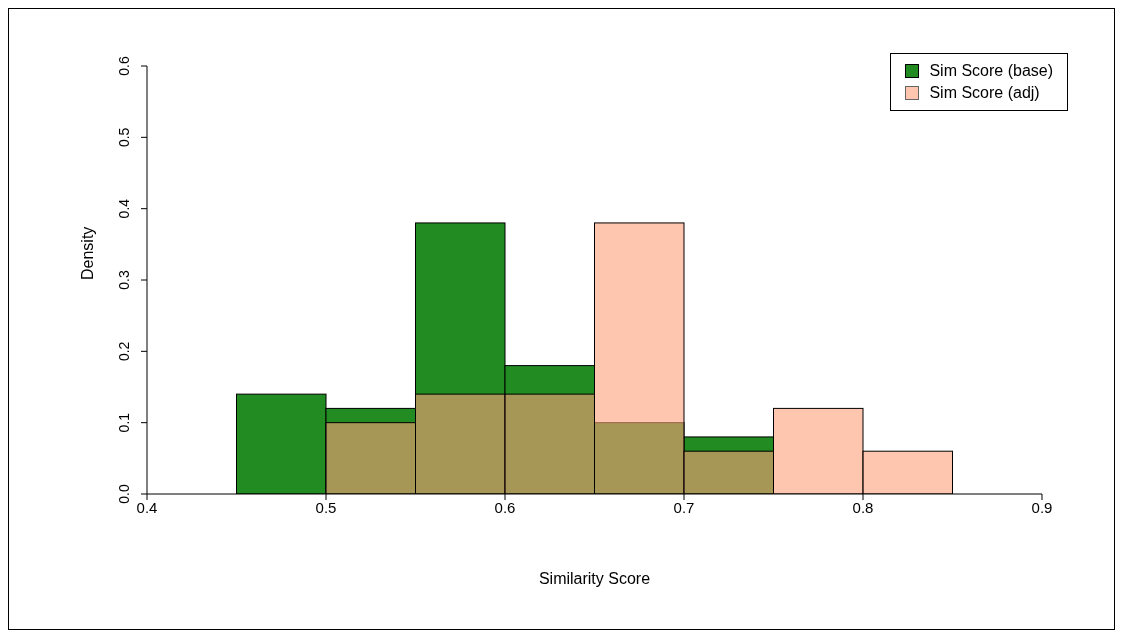 The width and height of the screenshot is (1125, 640). I want to click on x-tick-label: 0.9, so click(1042, 507).